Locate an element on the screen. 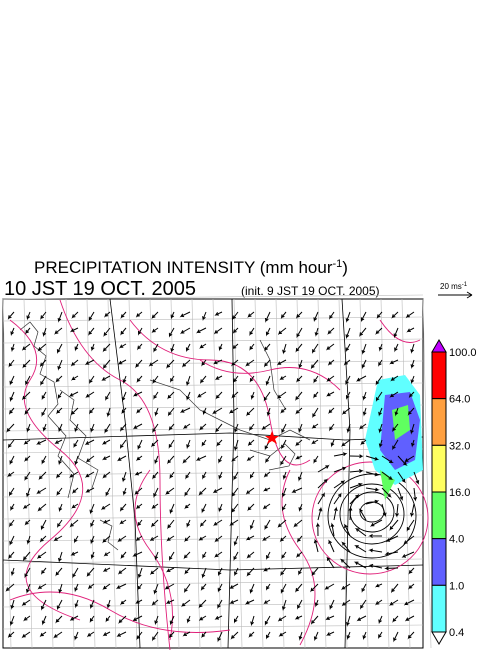 The width and height of the screenshot is (500, 655). vector-scale-sup: -1 is located at coordinates (465, 285).